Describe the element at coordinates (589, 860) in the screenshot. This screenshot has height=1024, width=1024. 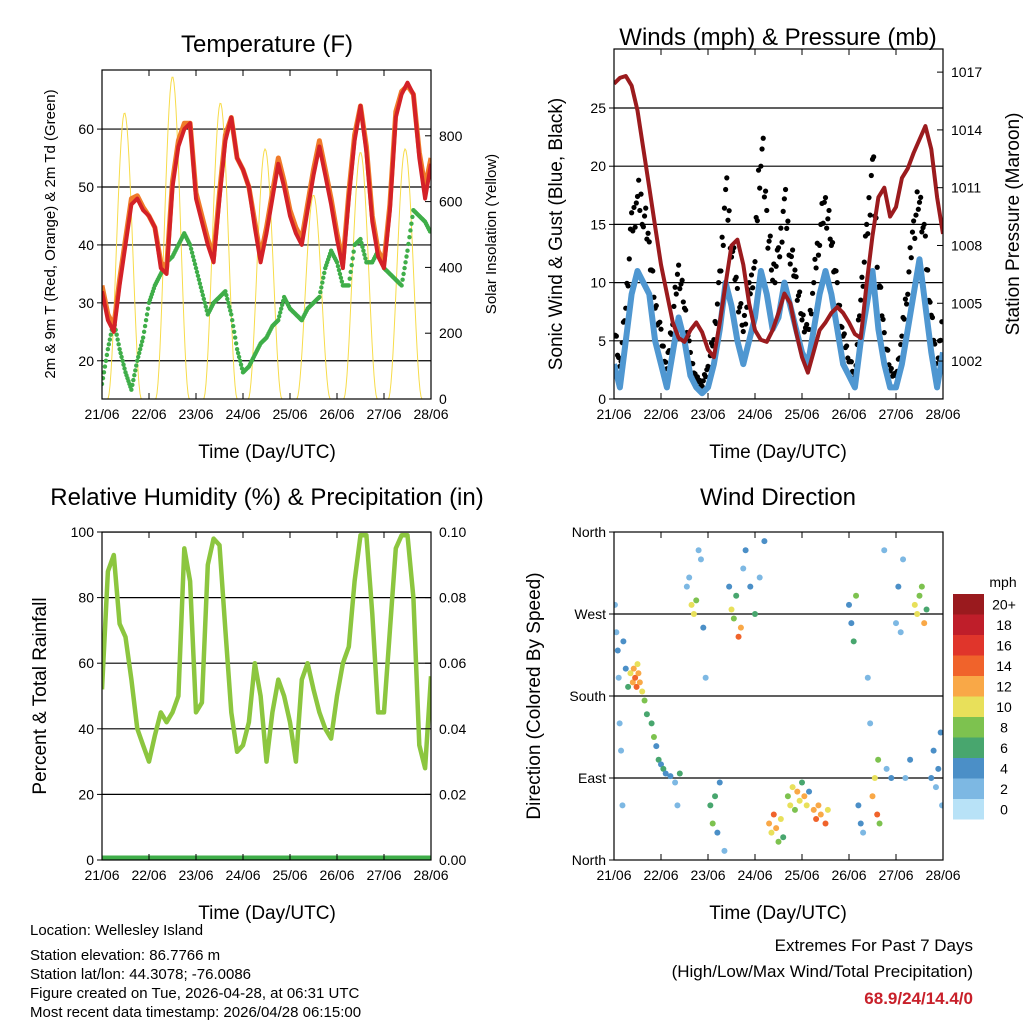
I see `y-tick-label: North` at that location.